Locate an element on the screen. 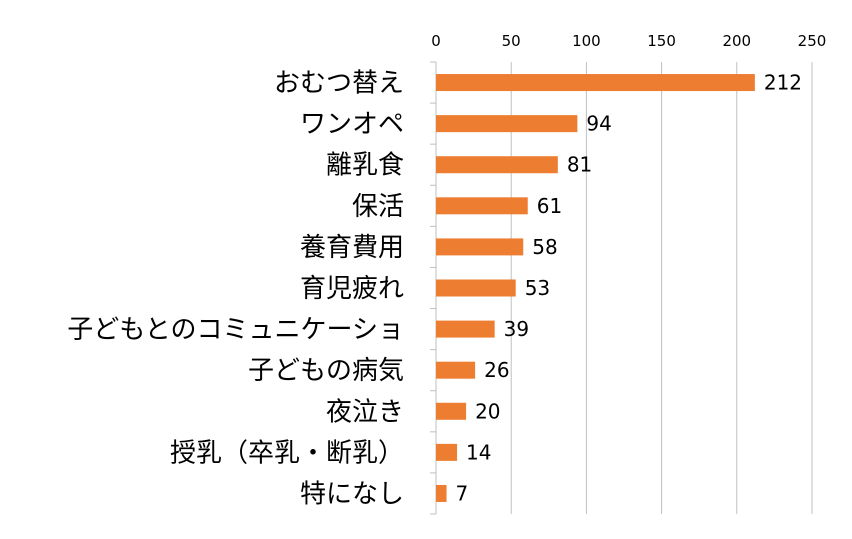 This screenshot has width=852, height=539. tick-label: 150 is located at coordinates (661, 41).